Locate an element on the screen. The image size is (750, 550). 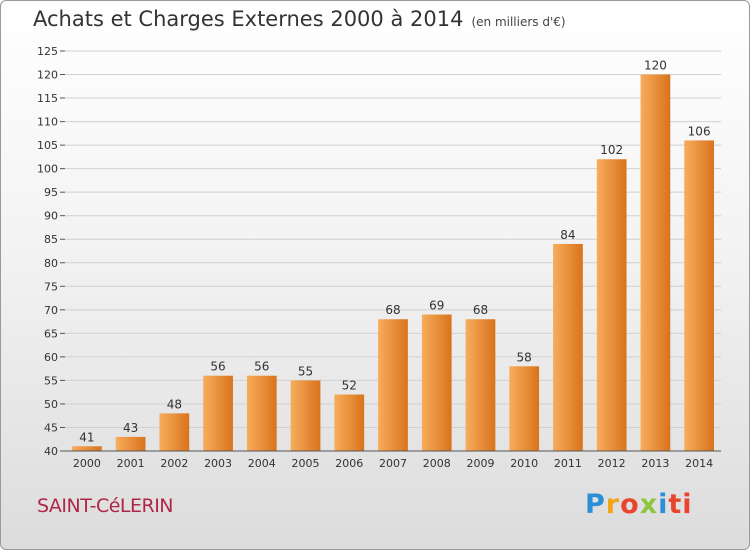
bar-2009 is located at coordinates (480, 385).